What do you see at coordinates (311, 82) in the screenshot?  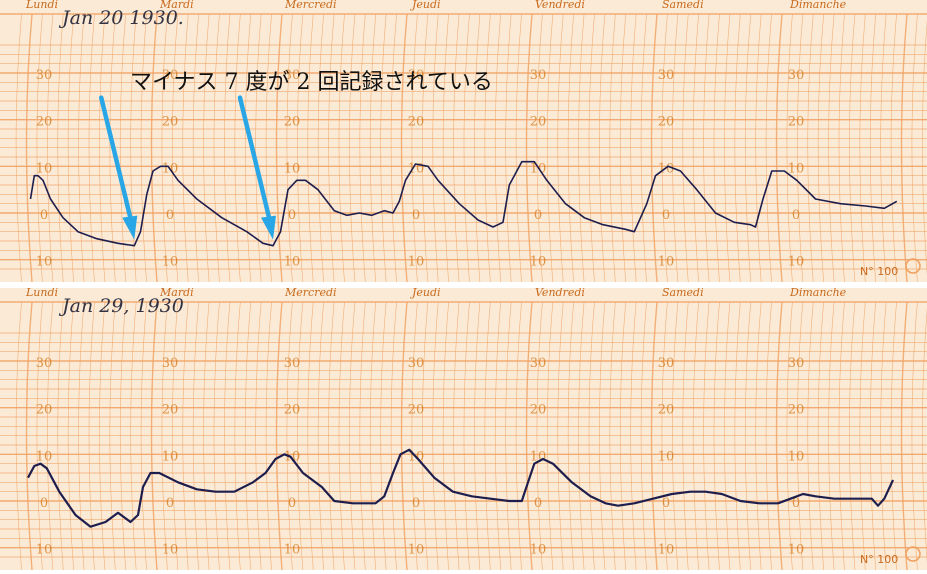 I see `annotation-text: マイナス 7 度が 2 回記録されている` at bounding box center [311, 82].